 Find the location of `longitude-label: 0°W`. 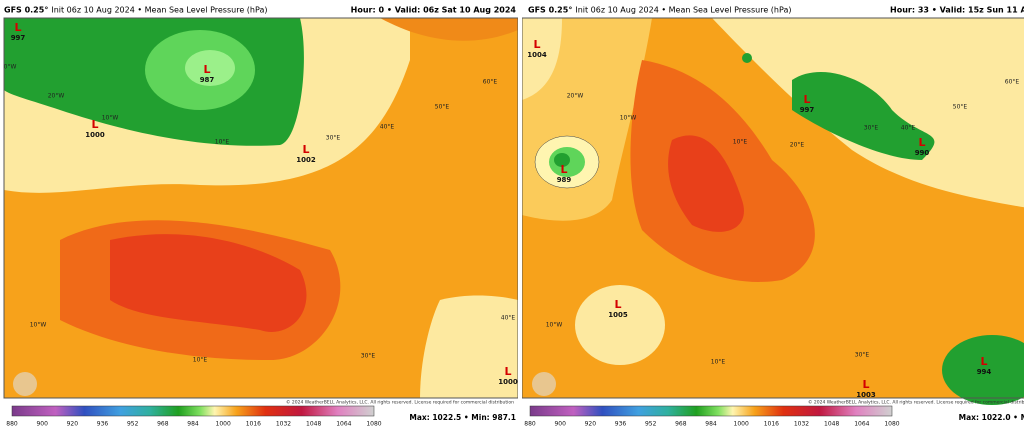

longitude-label: 0°W is located at coordinates (10, 67).